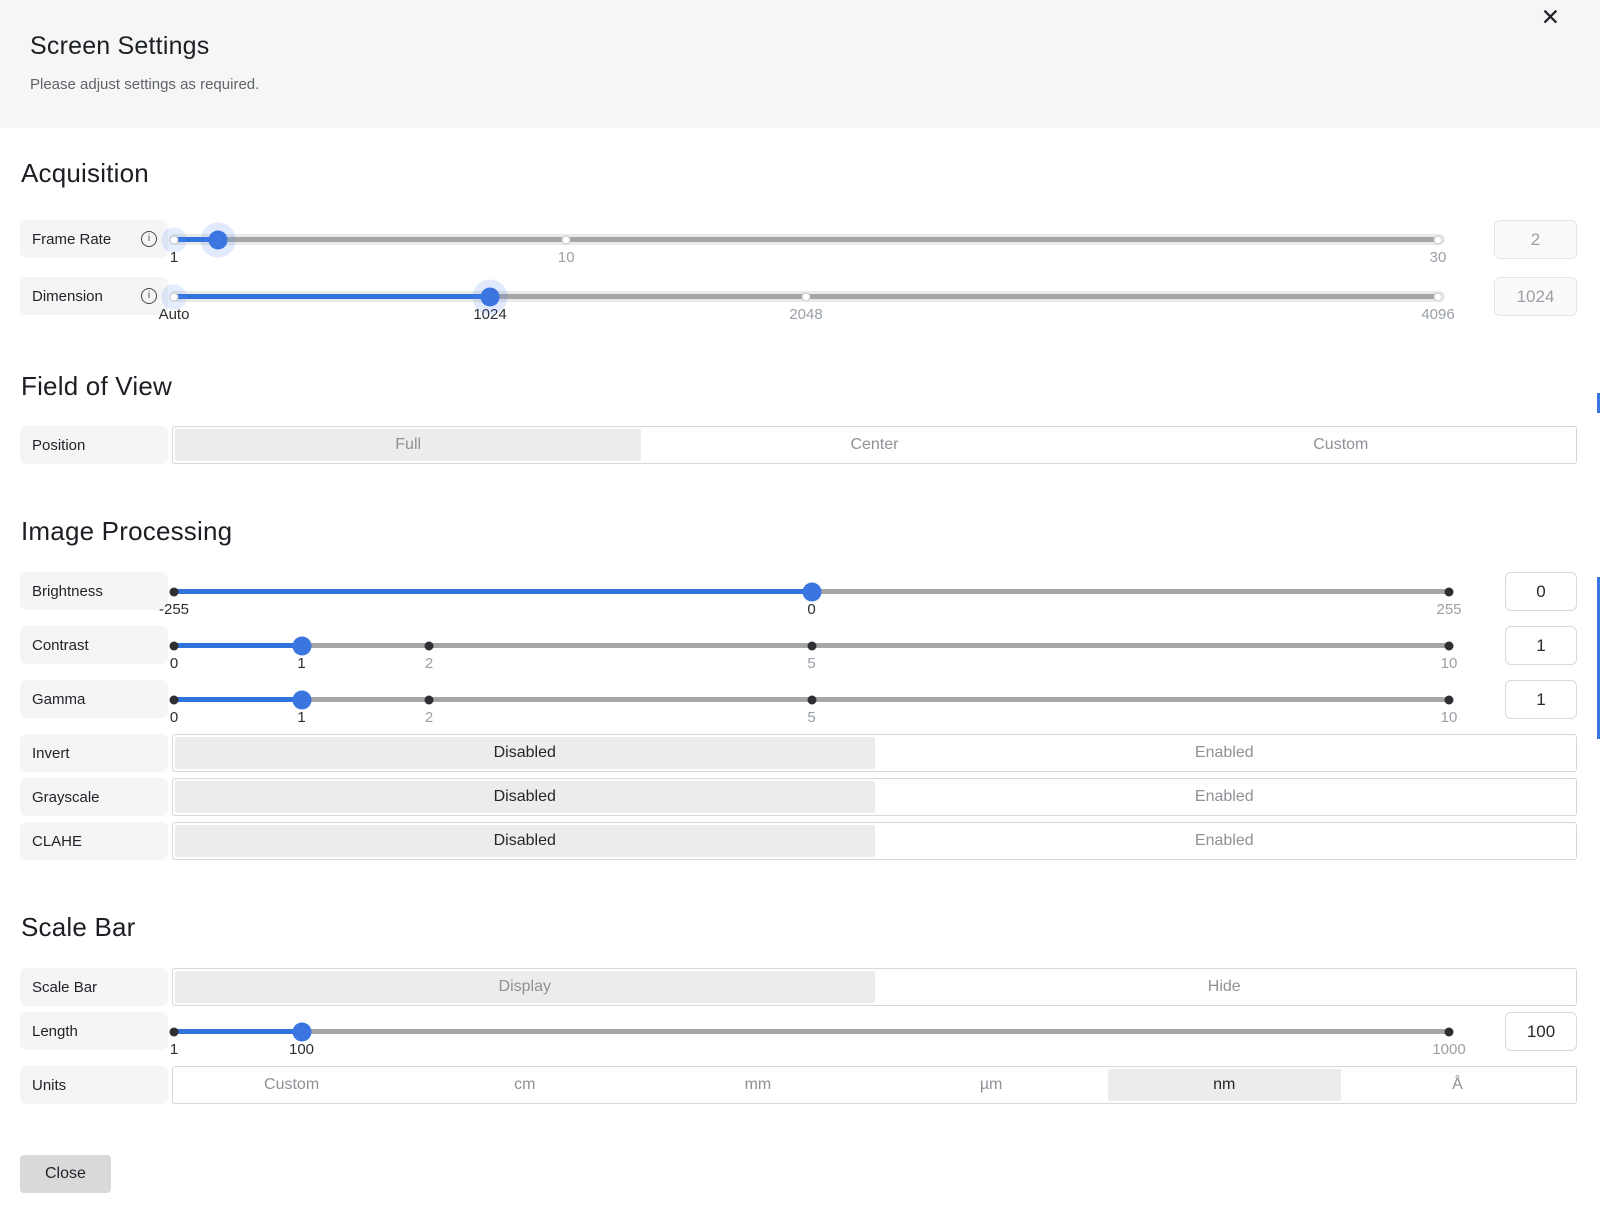 The width and height of the screenshot is (1600, 1221). I want to click on grayscale-segmented-control: Disabled Enabled, so click(874, 797).